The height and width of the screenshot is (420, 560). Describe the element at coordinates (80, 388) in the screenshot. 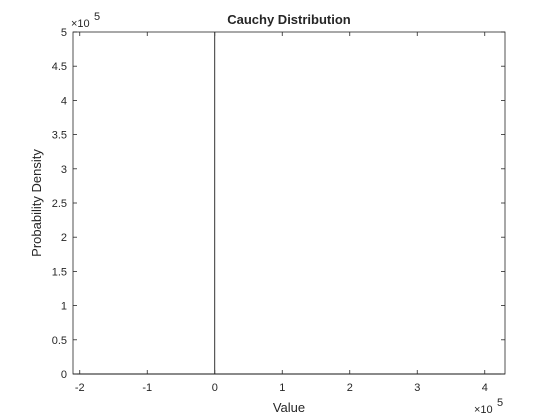

I see `x-tick-label: -2` at that location.